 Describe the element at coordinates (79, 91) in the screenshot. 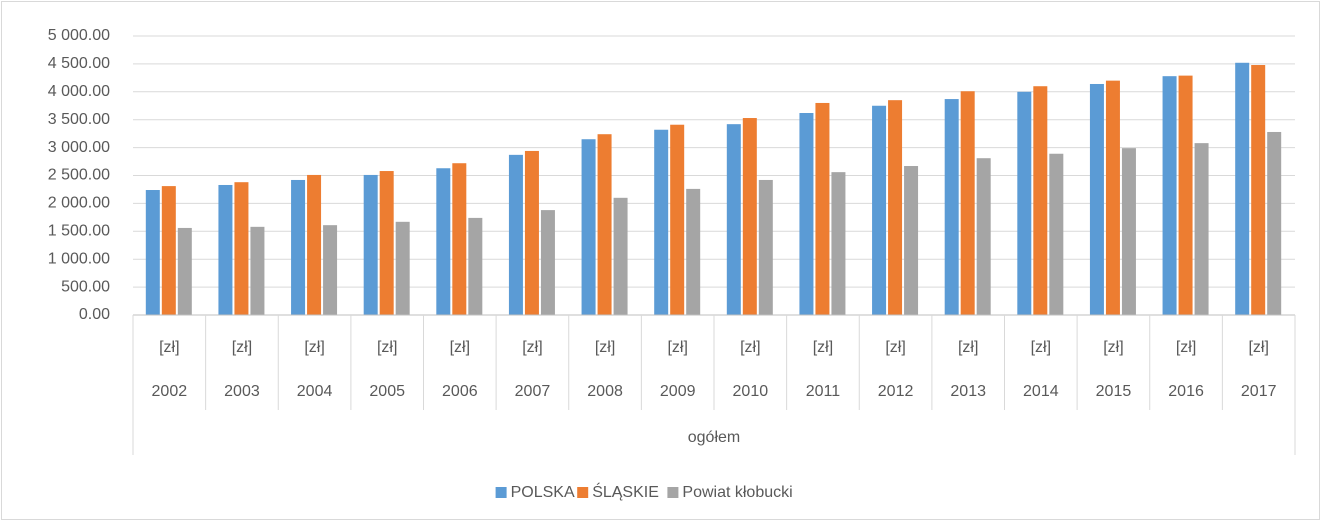

I see `y-tick-label: 4 000.00` at that location.